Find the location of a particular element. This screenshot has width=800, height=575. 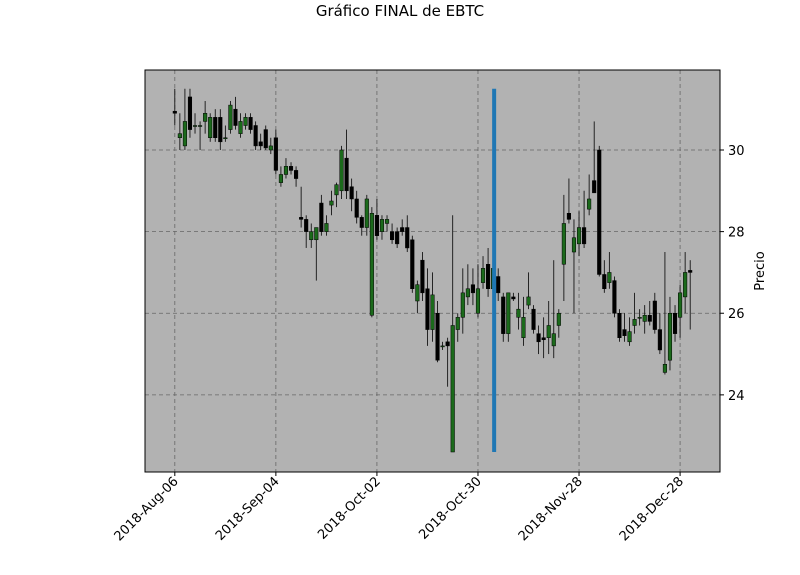

y-tick-label: 30 is located at coordinates (736, 151).